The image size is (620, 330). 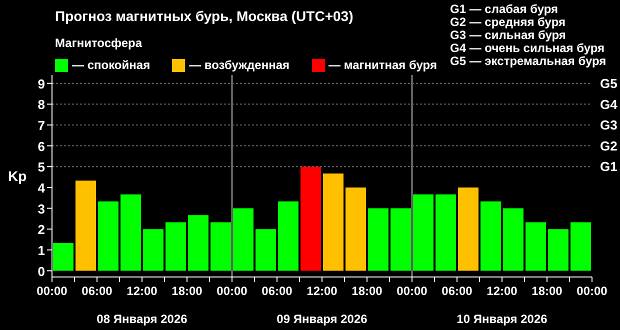 What do you see at coordinates (508, 22) in the screenshot?
I see `text: G2 — средняя буря` at bounding box center [508, 22].